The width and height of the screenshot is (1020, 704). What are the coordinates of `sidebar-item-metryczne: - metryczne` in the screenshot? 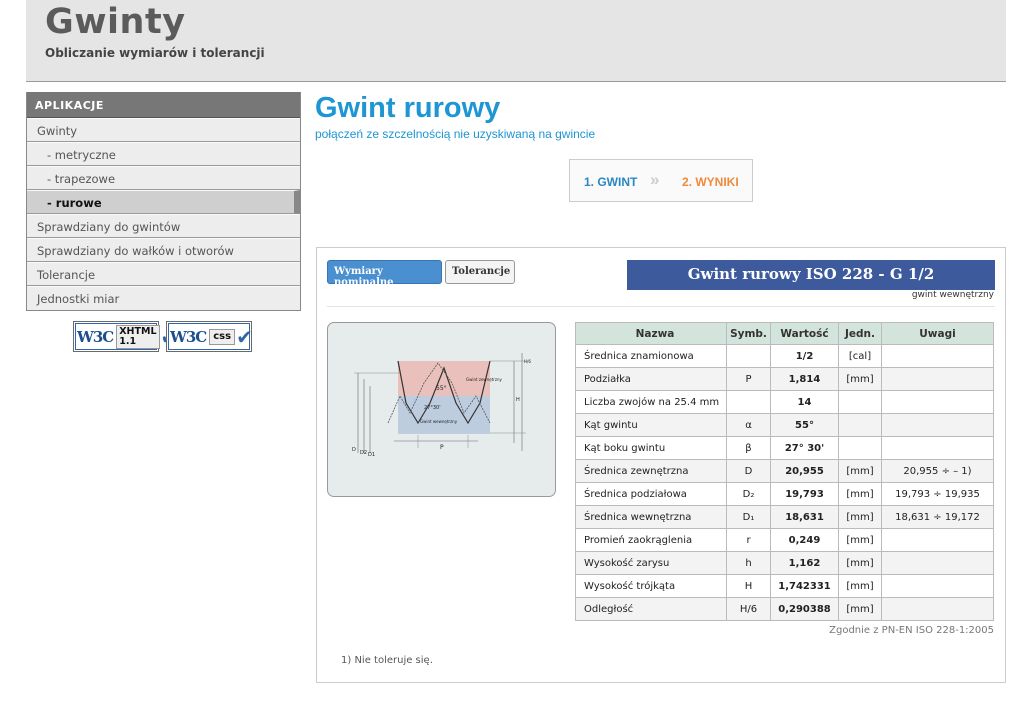 It's located at (163, 154).